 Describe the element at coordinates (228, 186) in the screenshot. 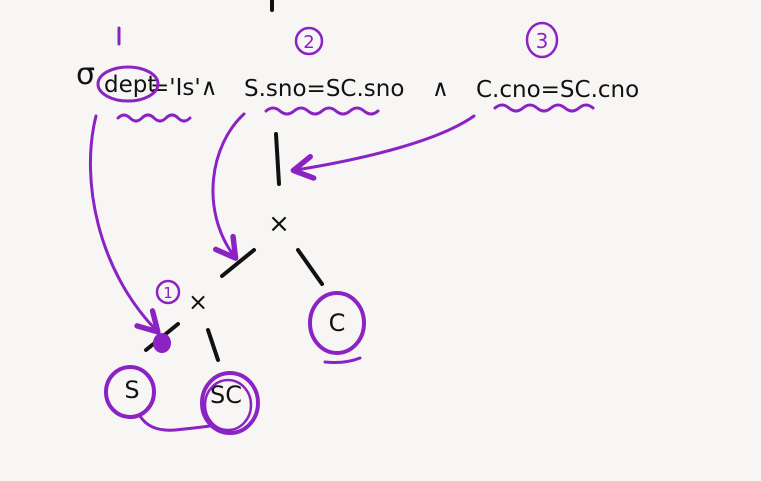

I see `arrow-join-s-sc` at that location.